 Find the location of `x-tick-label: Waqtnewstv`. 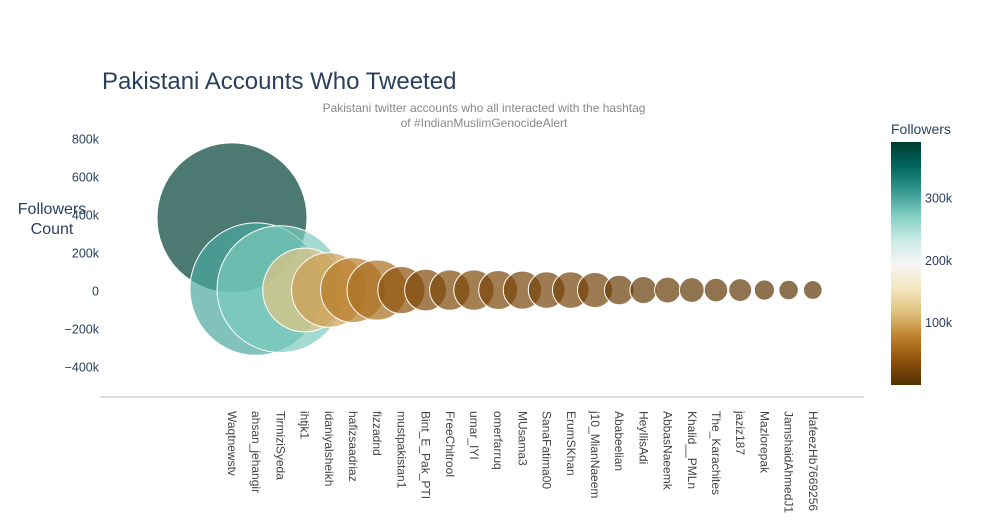

x-tick-label: Waqtnewstv is located at coordinates (232, 443).